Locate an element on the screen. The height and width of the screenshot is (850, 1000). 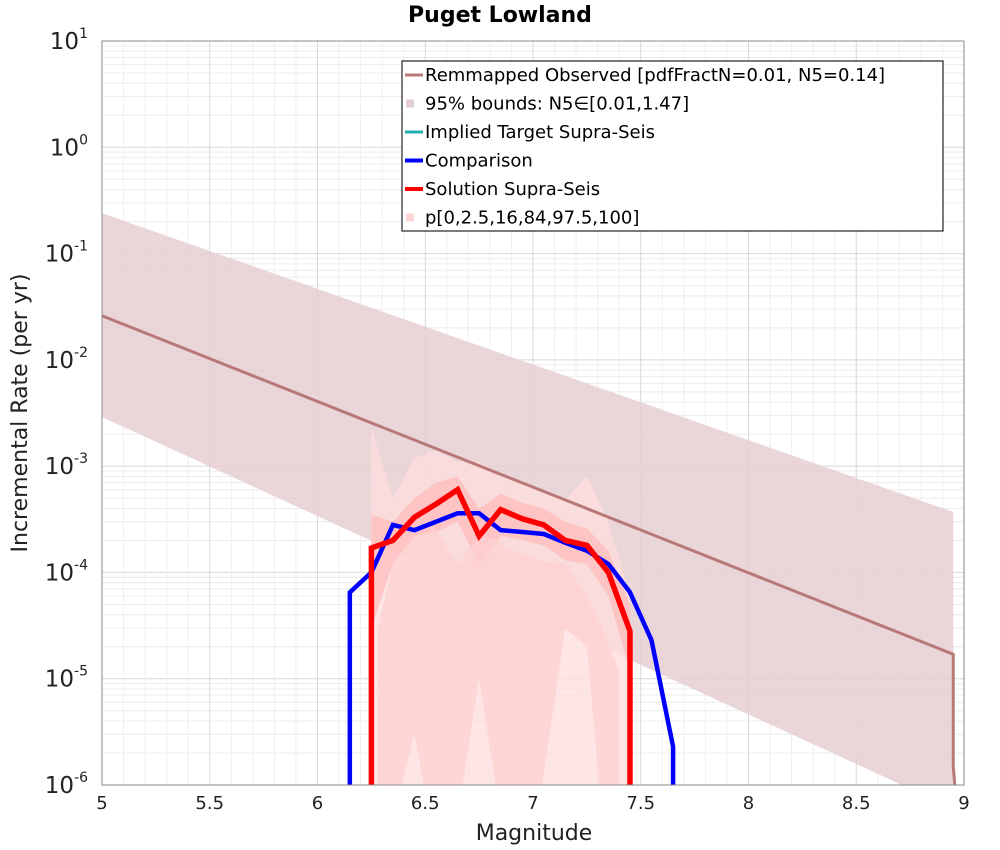
x-tick-label: 7.5 is located at coordinates (640, 803).